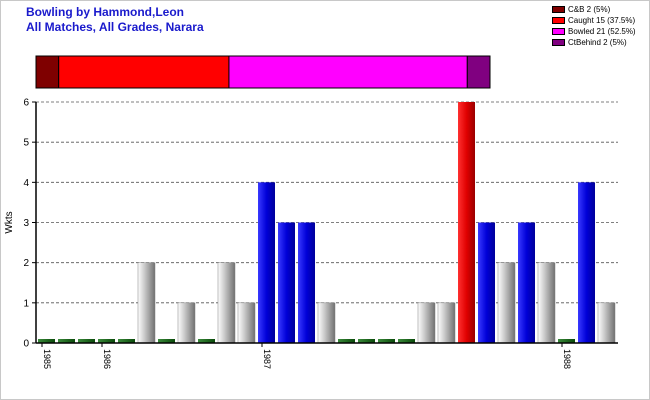  I want to click on y-tick-labels: 0 1 2 3 4 5 6, so click(26, 224).